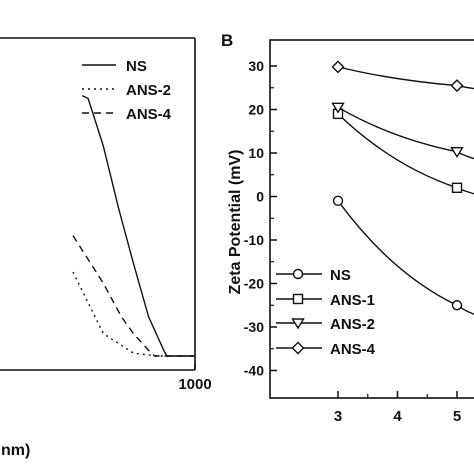 This screenshot has height=474, width=474. I want to click on panel-b-y-tick-label: -20, so click(254, 284).